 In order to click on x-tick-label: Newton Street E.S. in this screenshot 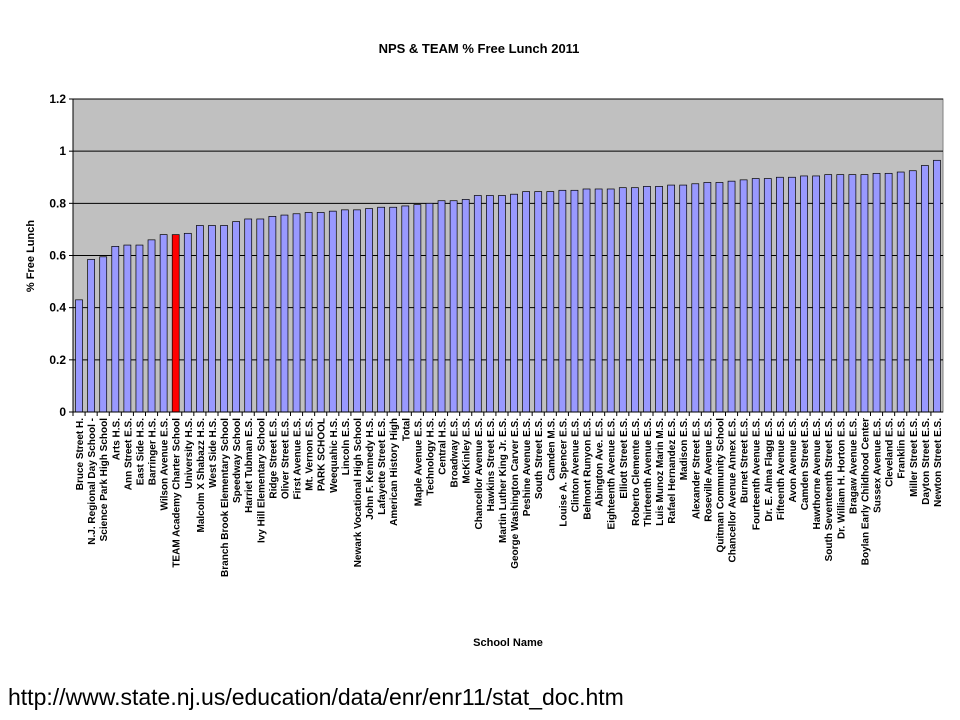, I will do `click(938, 462)`.